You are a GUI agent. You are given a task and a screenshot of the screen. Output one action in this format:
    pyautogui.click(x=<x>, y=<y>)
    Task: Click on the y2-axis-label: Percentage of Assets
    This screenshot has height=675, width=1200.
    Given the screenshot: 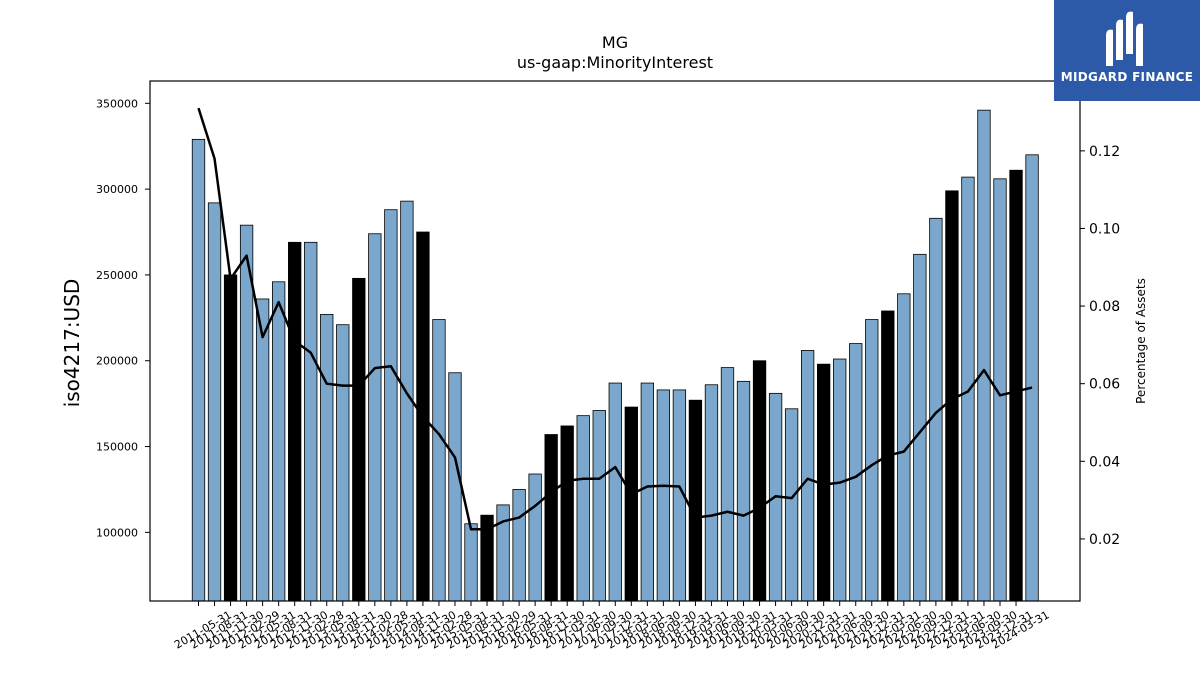 What is the action you would take?
    pyautogui.click(x=1141, y=341)
    